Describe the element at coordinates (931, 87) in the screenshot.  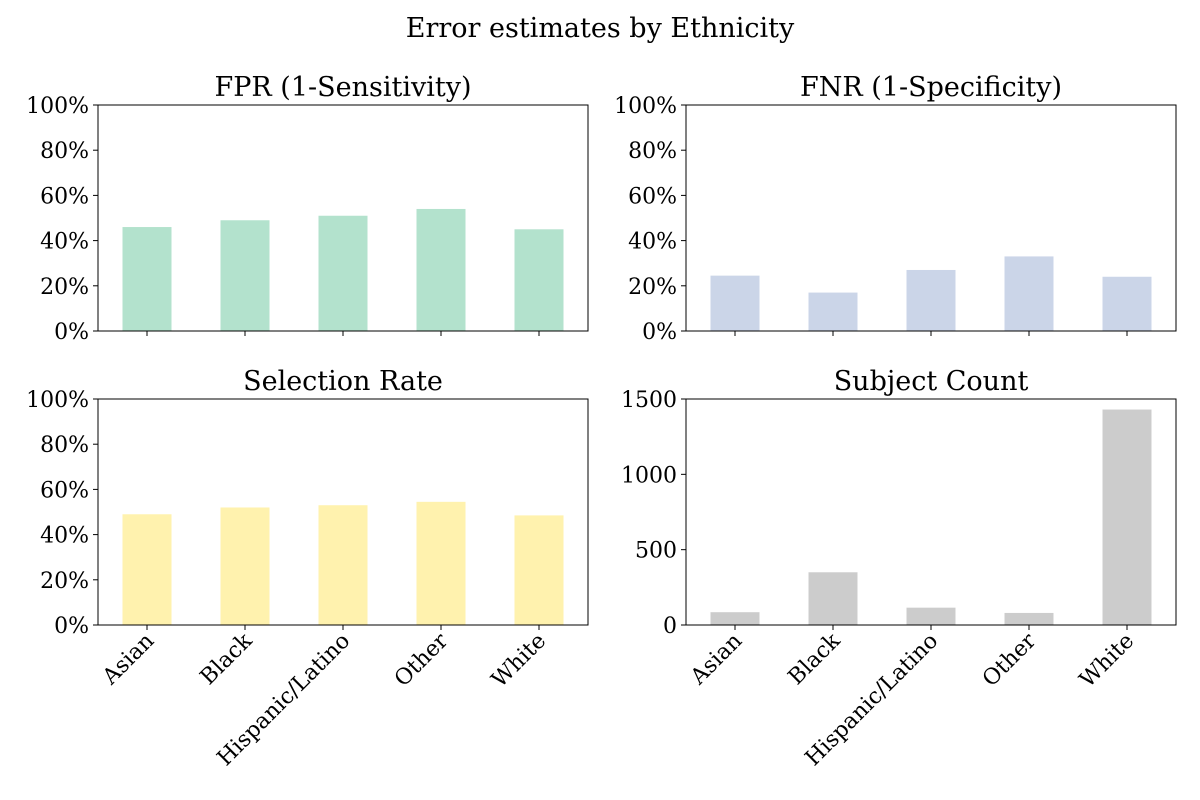
I see `panel-title: FNR (1-Specificity)` at that location.